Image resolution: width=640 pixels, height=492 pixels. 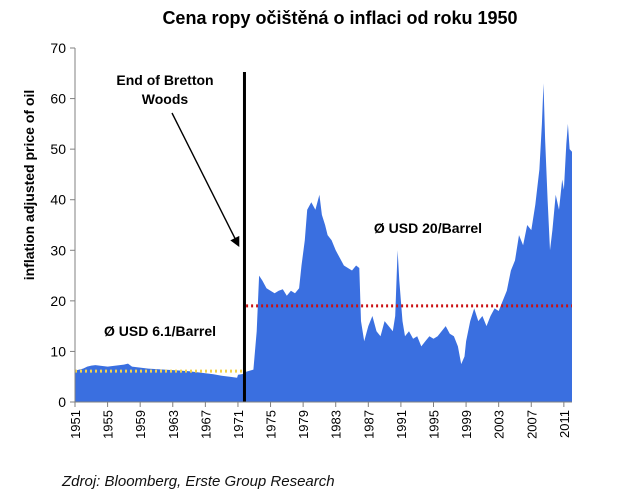 What do you see at coordinates (198, 481) in the screenshot?
I see `source-note: Zdroj: Bloomberg, Erste Group Research` at bounding box center [198, 481].